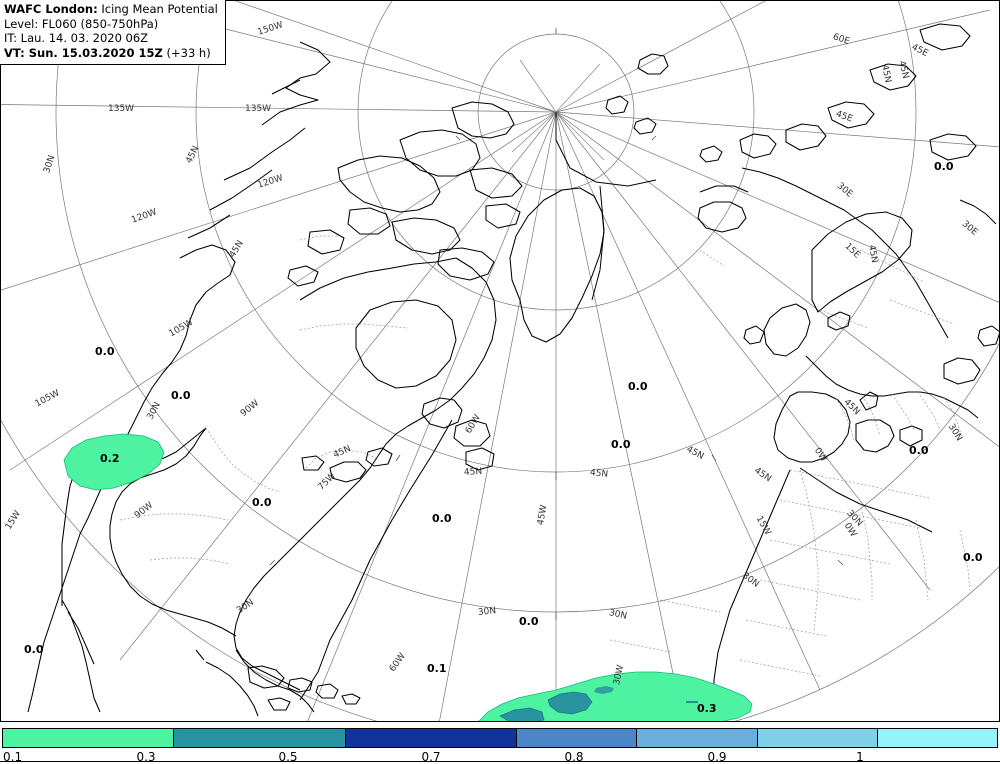 The image size is (1000, 764). Describe the element at coordinates (81, 23) in the screenshot. I see `info-line-level: Level: FL060 (850-750hPa)` at that location.